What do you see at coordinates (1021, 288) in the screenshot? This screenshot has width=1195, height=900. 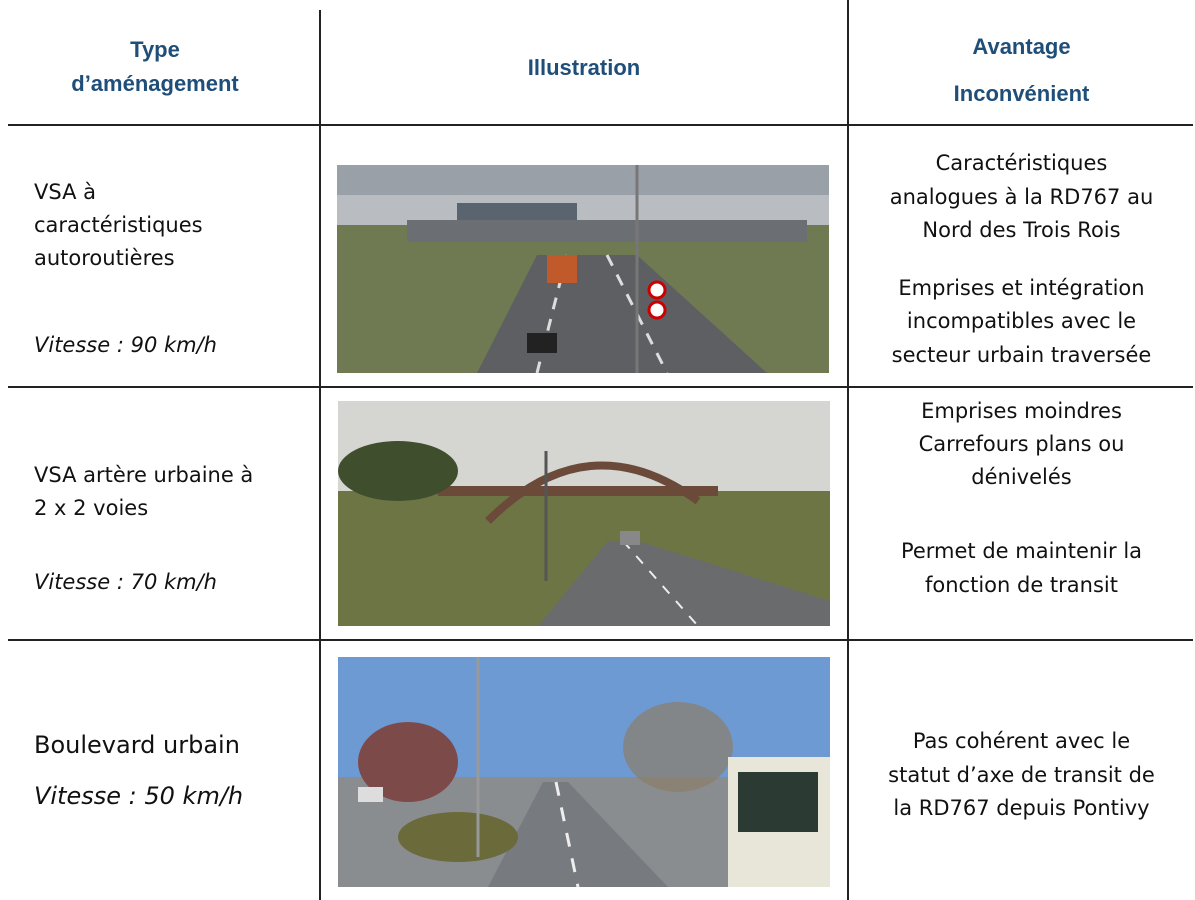 I see `advantage-text: Emprises et intégration` at bounding box center [1021, 288].